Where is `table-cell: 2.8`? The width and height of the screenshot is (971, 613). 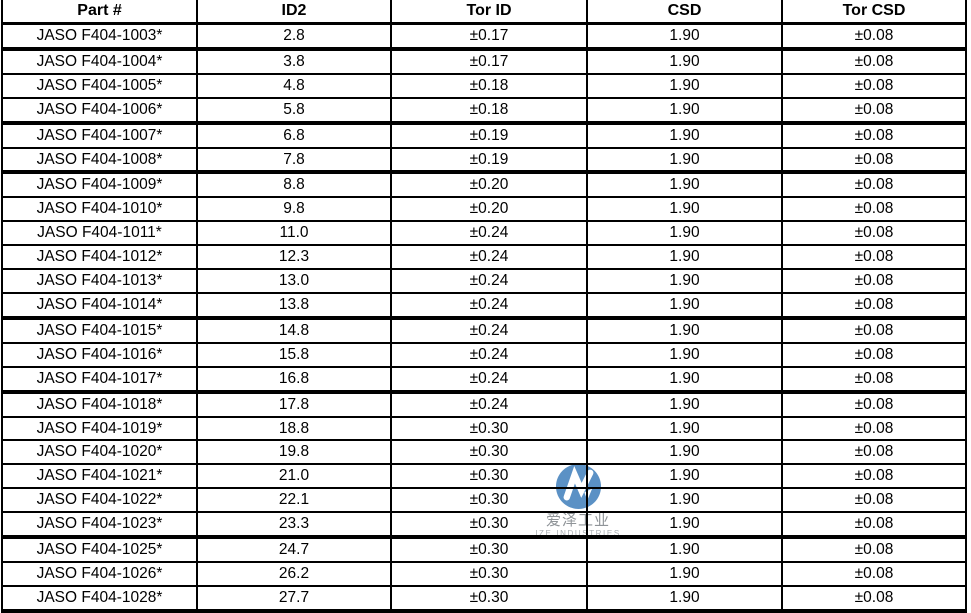 table-cell: 2.8 is located at coordinates (294, 36).